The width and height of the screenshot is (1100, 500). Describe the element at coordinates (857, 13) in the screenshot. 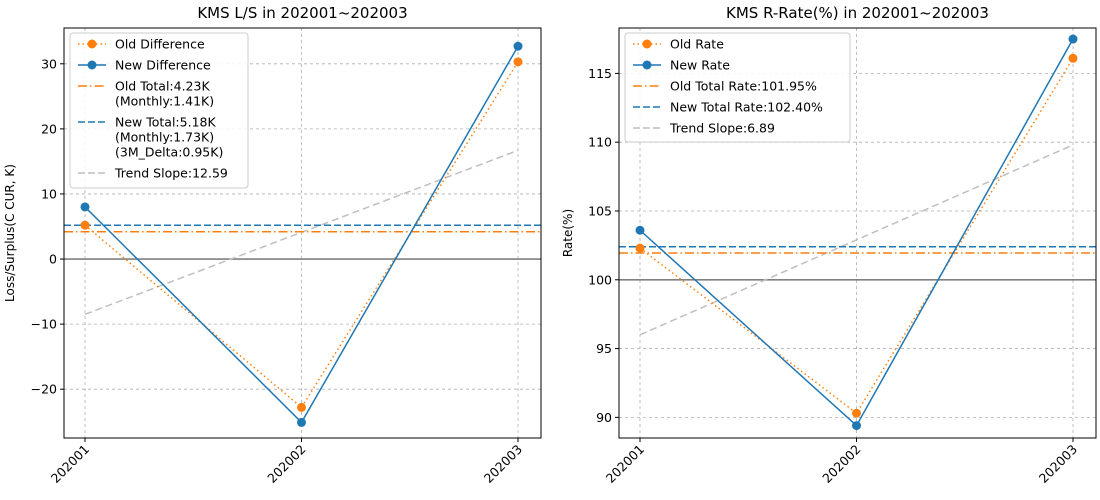

I see `chart-title: KMS R-Rate(%) in 202001~202003` at that location.